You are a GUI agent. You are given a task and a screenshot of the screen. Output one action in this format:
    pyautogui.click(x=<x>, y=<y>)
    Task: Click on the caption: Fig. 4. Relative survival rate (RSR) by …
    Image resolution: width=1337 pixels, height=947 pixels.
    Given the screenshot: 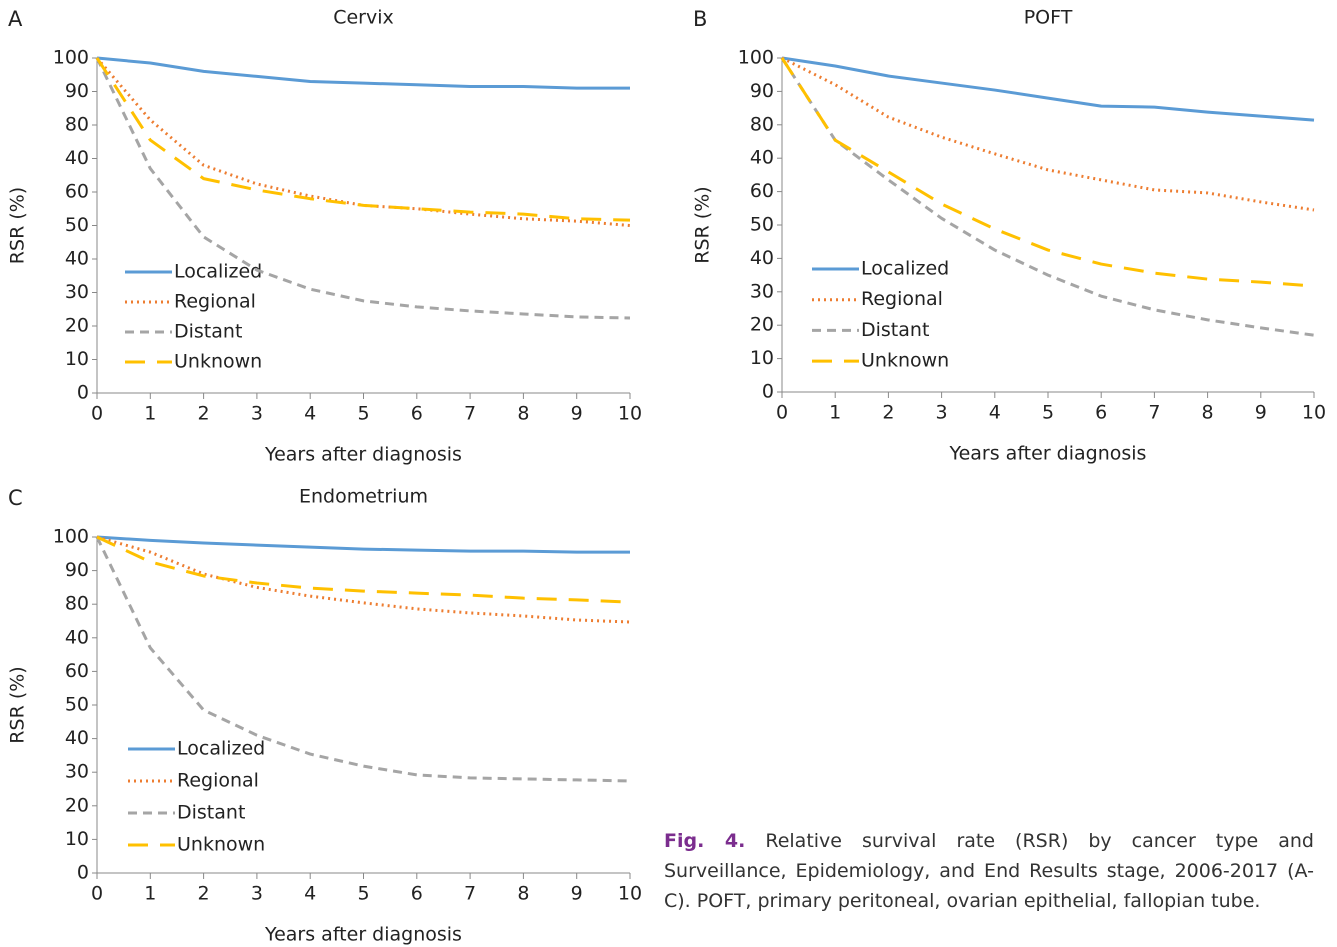 What is the action you would take?
    pyautogui.click(x=989, y=871)
    